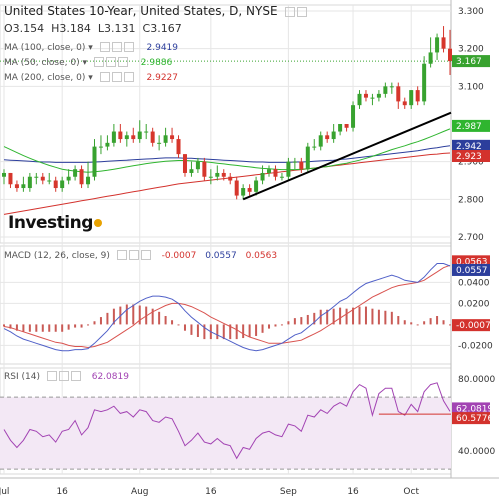  I want to click on ma50-legend: MA (50, close, 0) ▾ 2.9886, so click(88, 62).